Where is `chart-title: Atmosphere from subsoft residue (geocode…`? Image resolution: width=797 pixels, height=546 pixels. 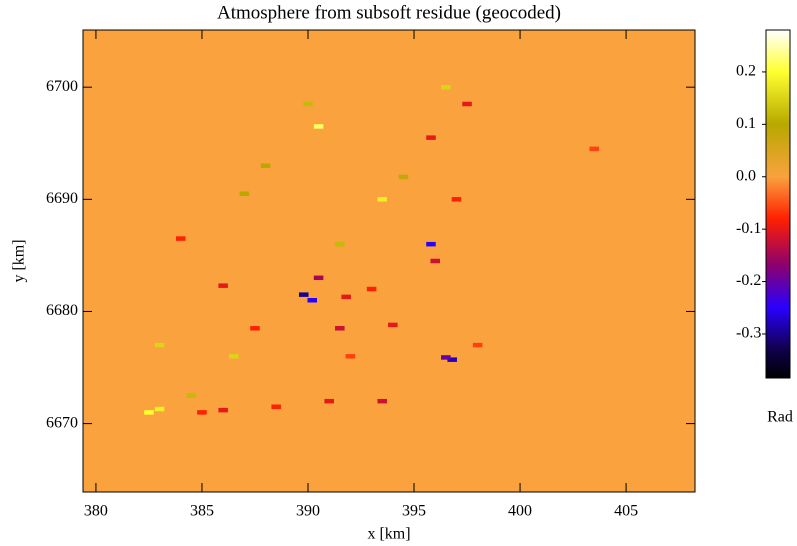 chart-title: Atmosphere from subsoft residue (geocode… is located at coordinates (389, 12).